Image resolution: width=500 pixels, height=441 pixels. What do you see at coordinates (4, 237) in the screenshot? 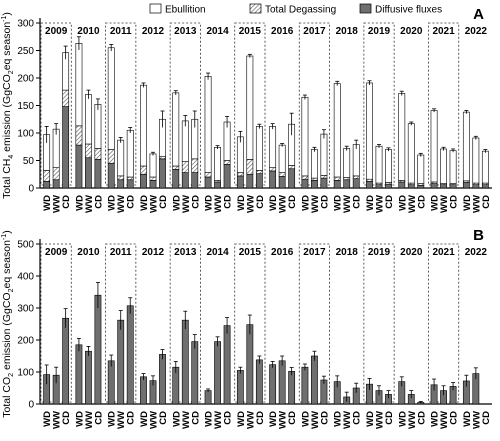
I see `y-axis-label-part: -1` at bounding box center [4, 237].